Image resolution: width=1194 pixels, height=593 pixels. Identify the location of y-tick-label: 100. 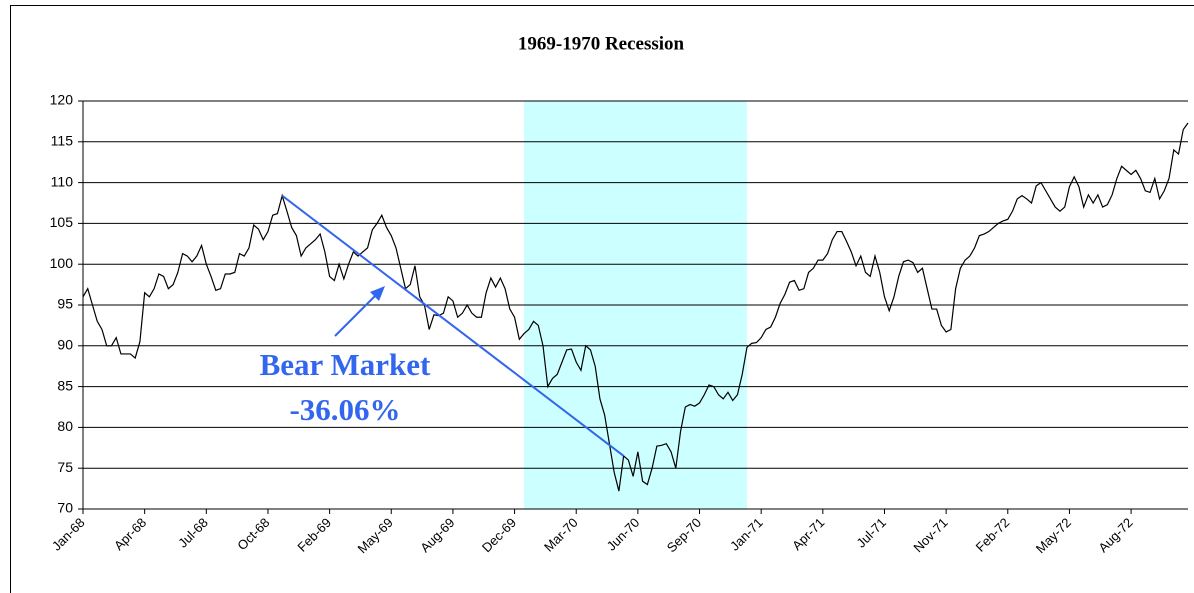
(62, 263).